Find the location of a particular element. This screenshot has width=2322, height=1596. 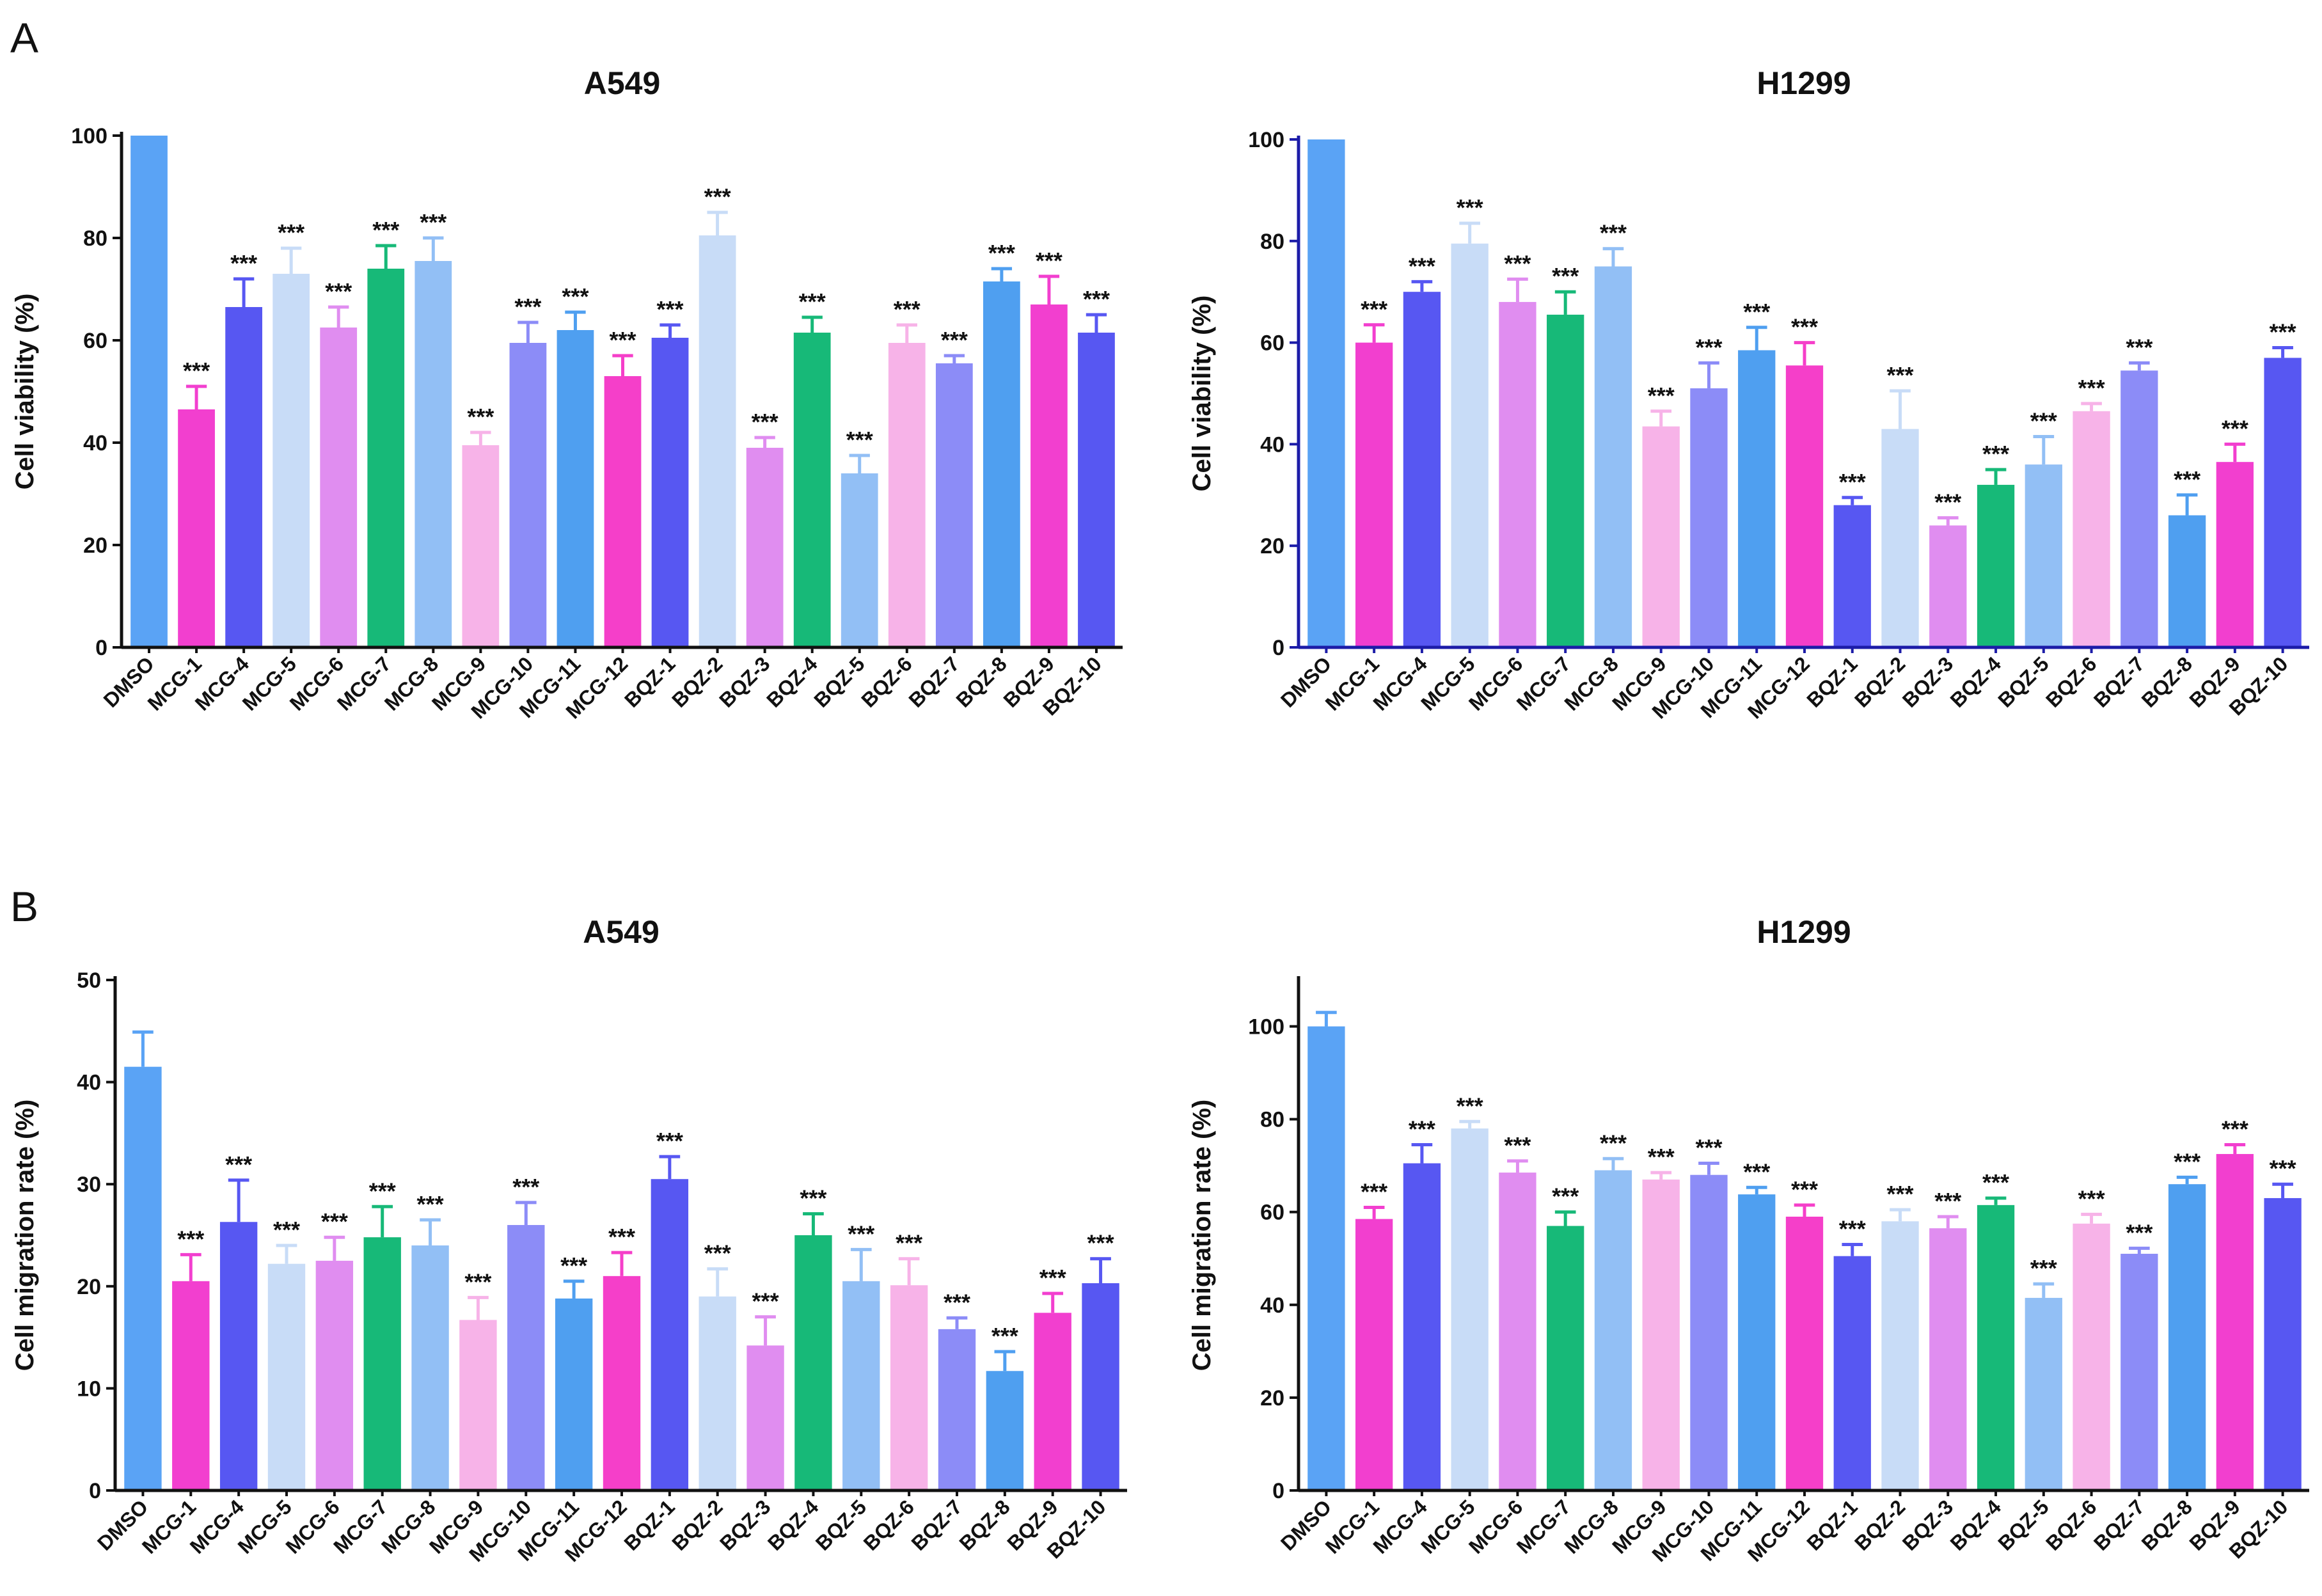

bar-dmso is located at coordinates (1326, 1258).